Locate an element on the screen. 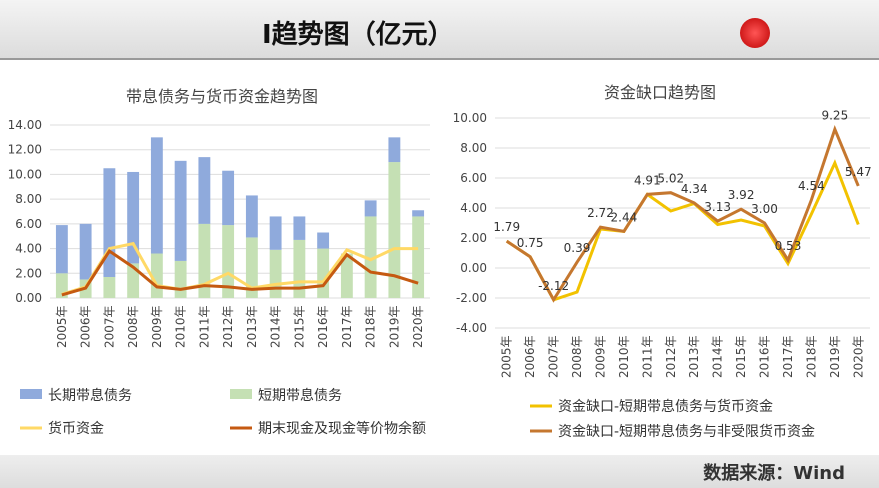 The image size is (879, 488). data-label: 3.92 is located at coordinates (741, 195).